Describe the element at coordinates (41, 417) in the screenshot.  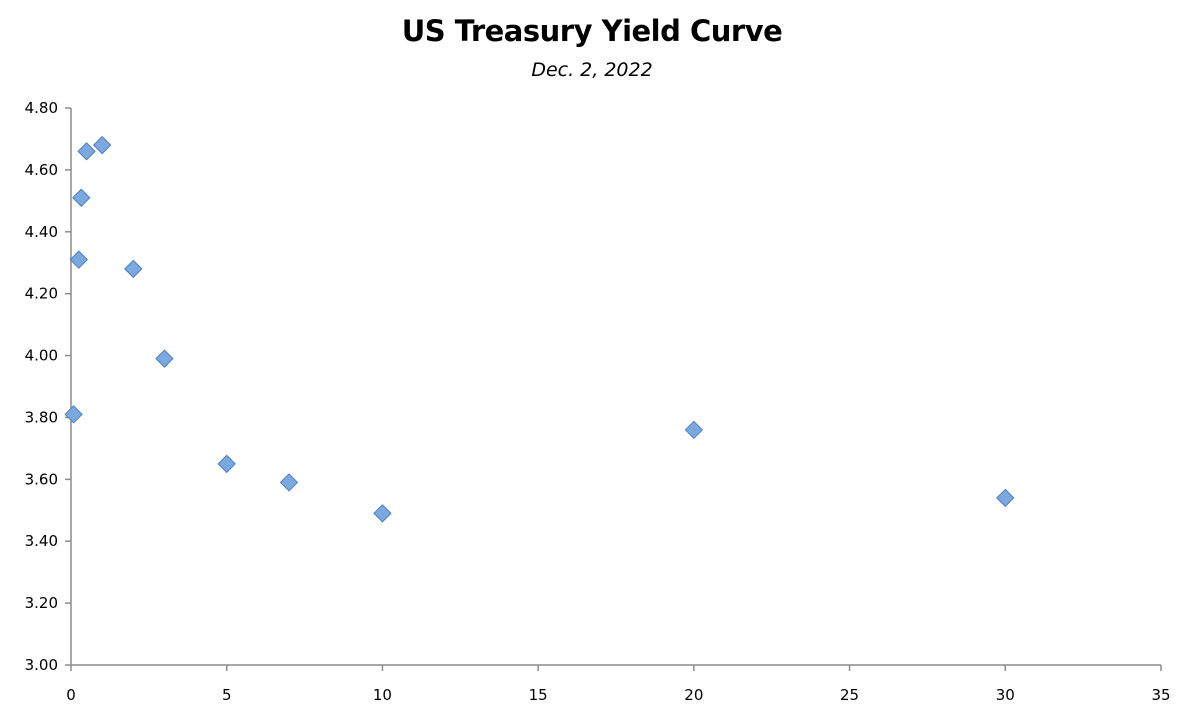
I see `y-tick-label: 3.80` at that location.